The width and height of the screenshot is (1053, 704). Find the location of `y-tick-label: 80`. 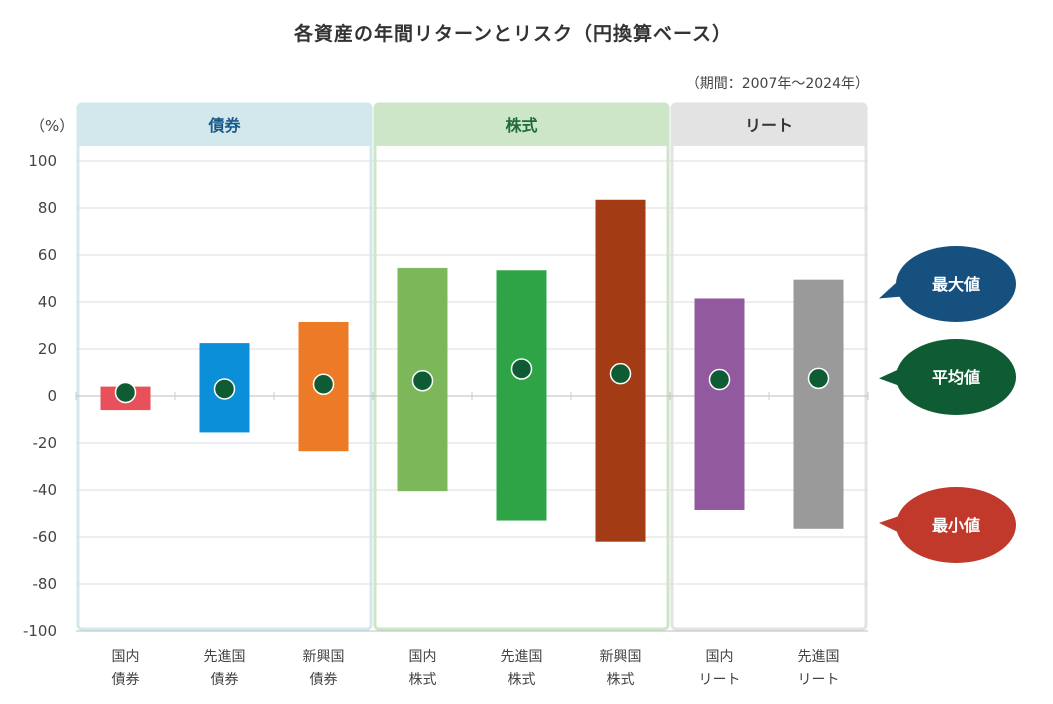

y-tick-label: 80 is located at coordinates (47, 208).